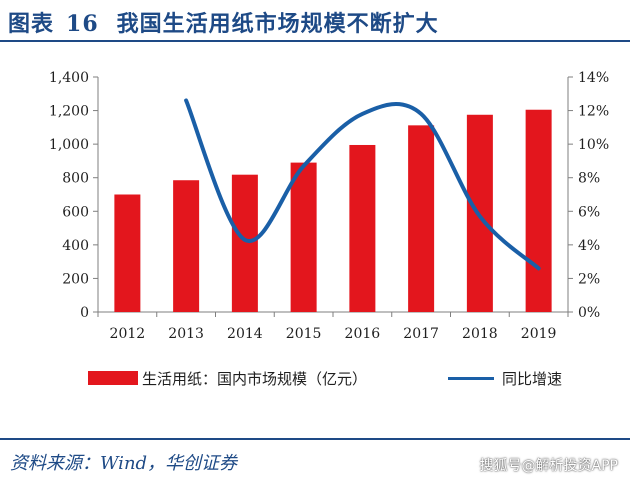 The image size is (630, 485). What do you see at coordinates (255, 378) in the screenshot?
I see `legend-bar-label: 生活用纸：国内市场规模（亿元）` at bounding box center [255, 378].